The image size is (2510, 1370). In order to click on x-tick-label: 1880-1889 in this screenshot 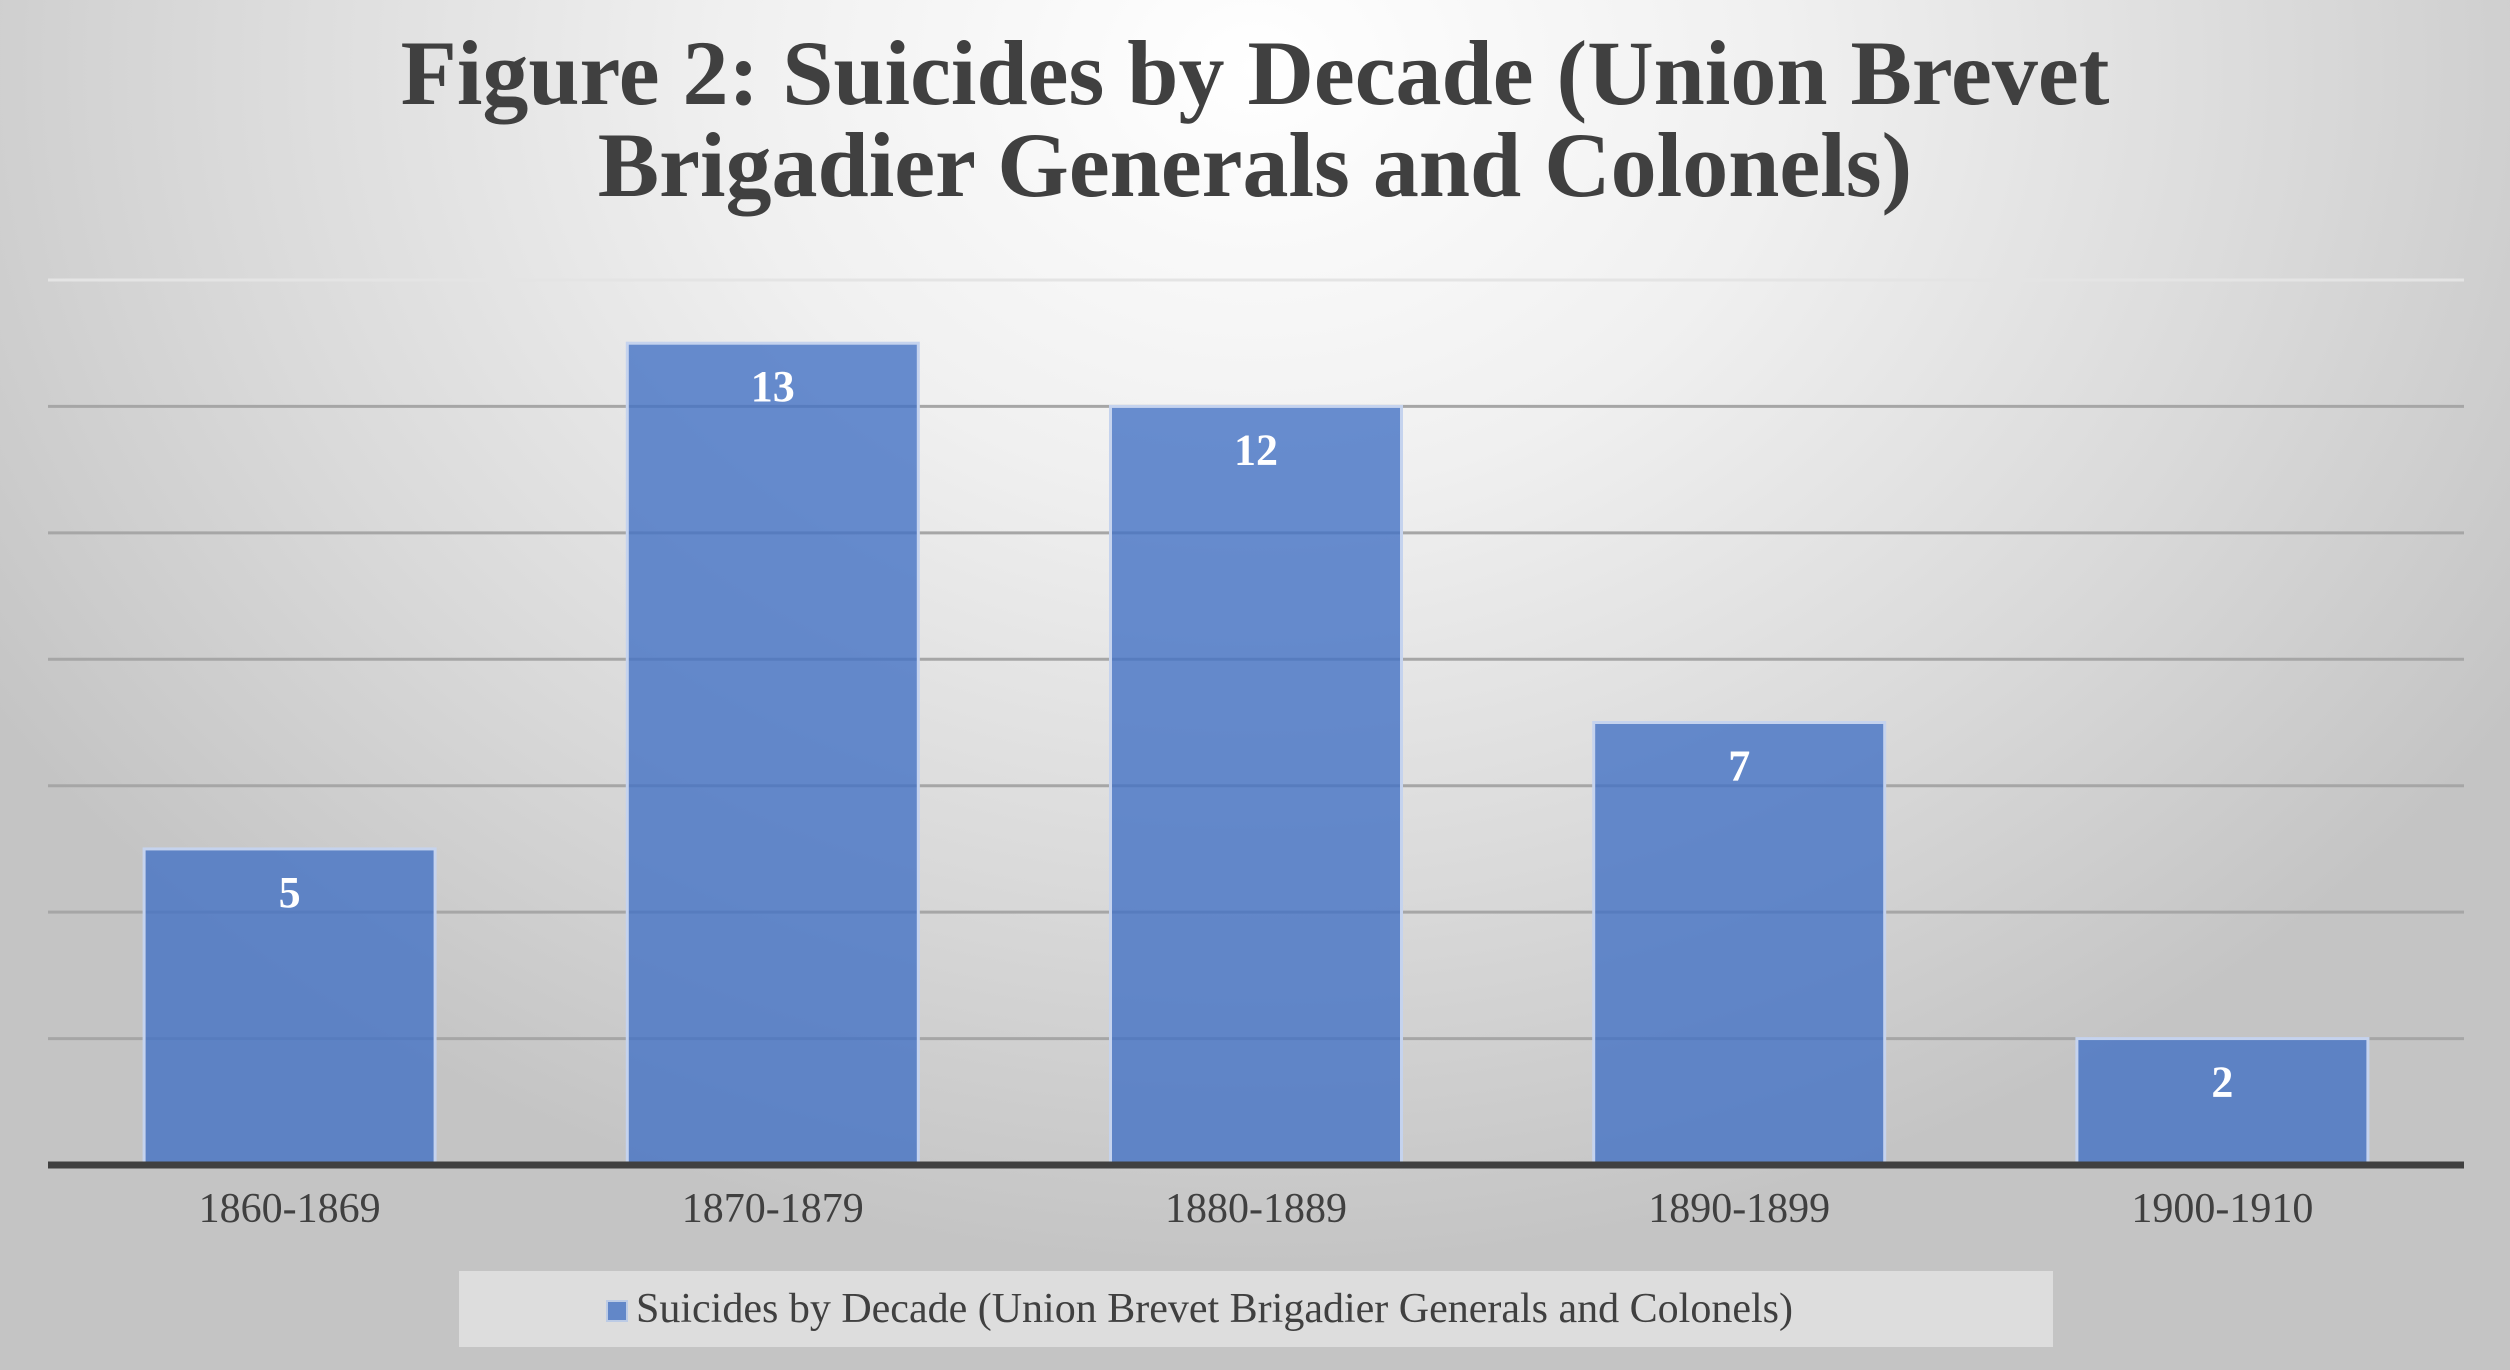, I will do `click(1256, 1209)`.